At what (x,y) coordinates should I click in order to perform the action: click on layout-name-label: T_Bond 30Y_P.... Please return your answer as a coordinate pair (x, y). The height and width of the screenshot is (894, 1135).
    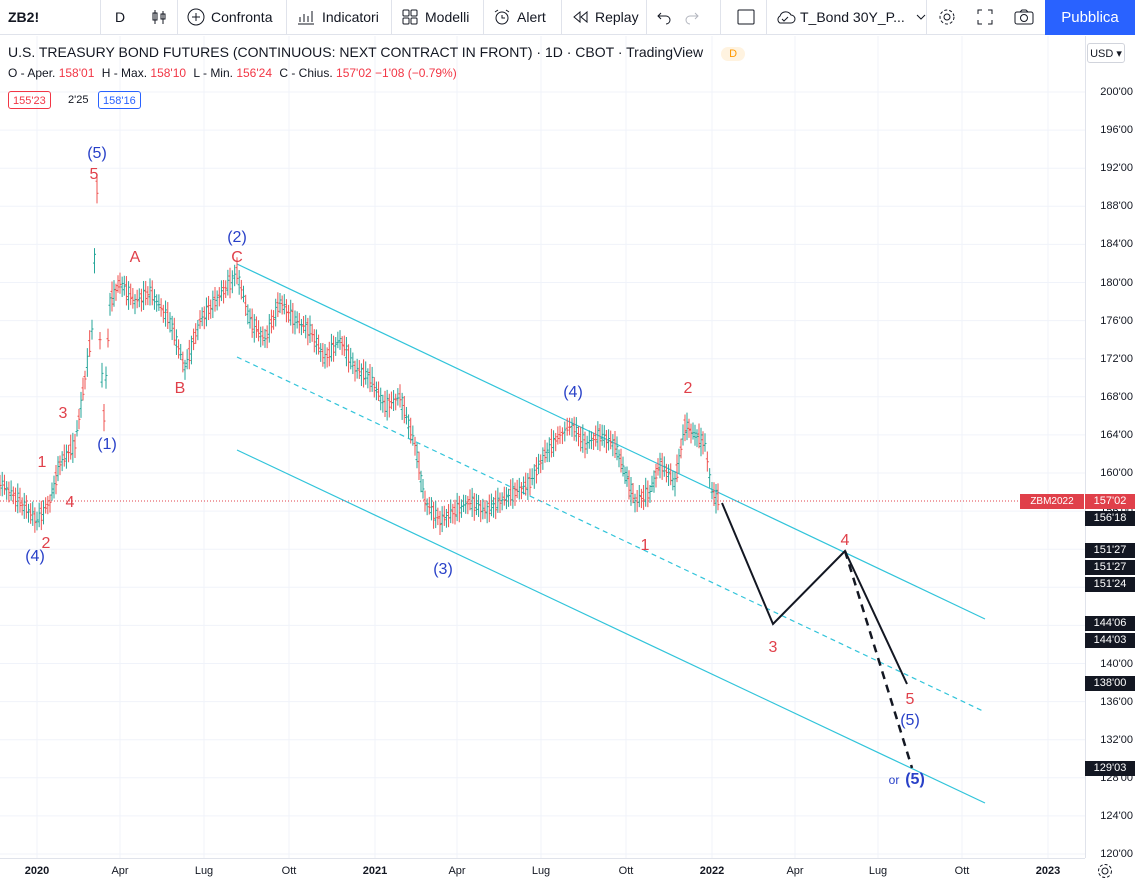
    Looking at the image, I should click on (852, 17).